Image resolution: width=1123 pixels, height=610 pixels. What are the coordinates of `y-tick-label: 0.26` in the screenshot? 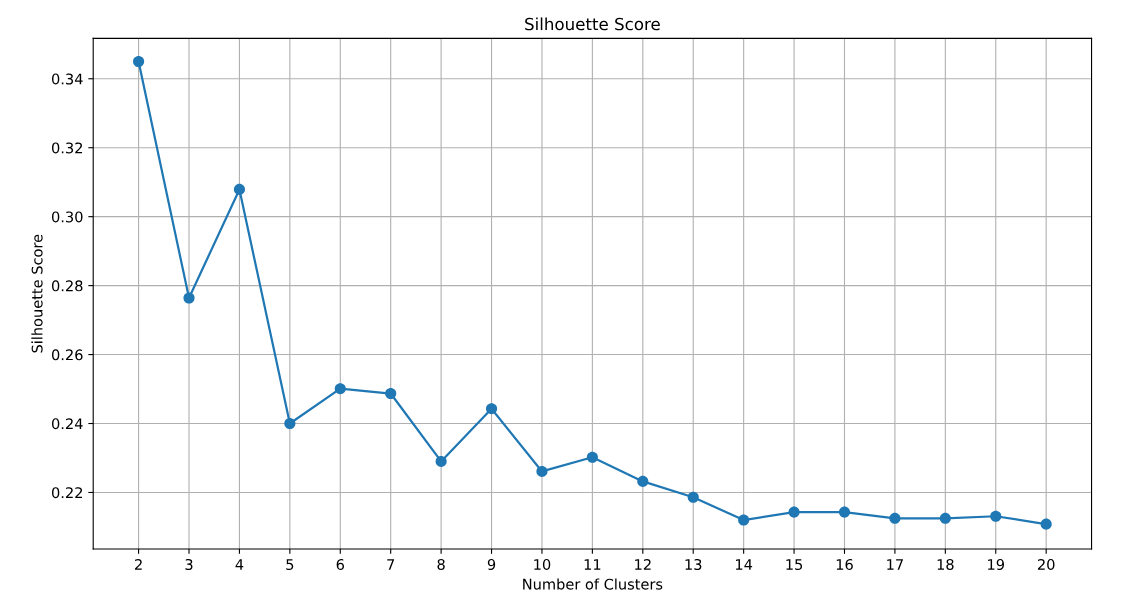 It's located at (67, 355).